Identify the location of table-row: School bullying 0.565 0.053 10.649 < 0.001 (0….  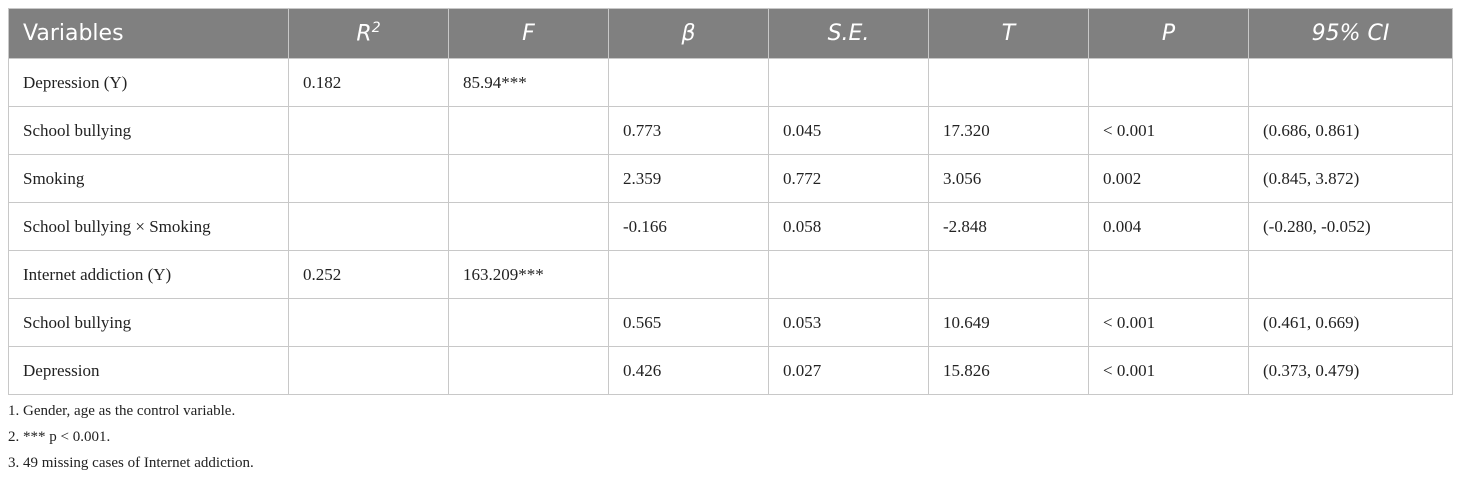
(730, 322).